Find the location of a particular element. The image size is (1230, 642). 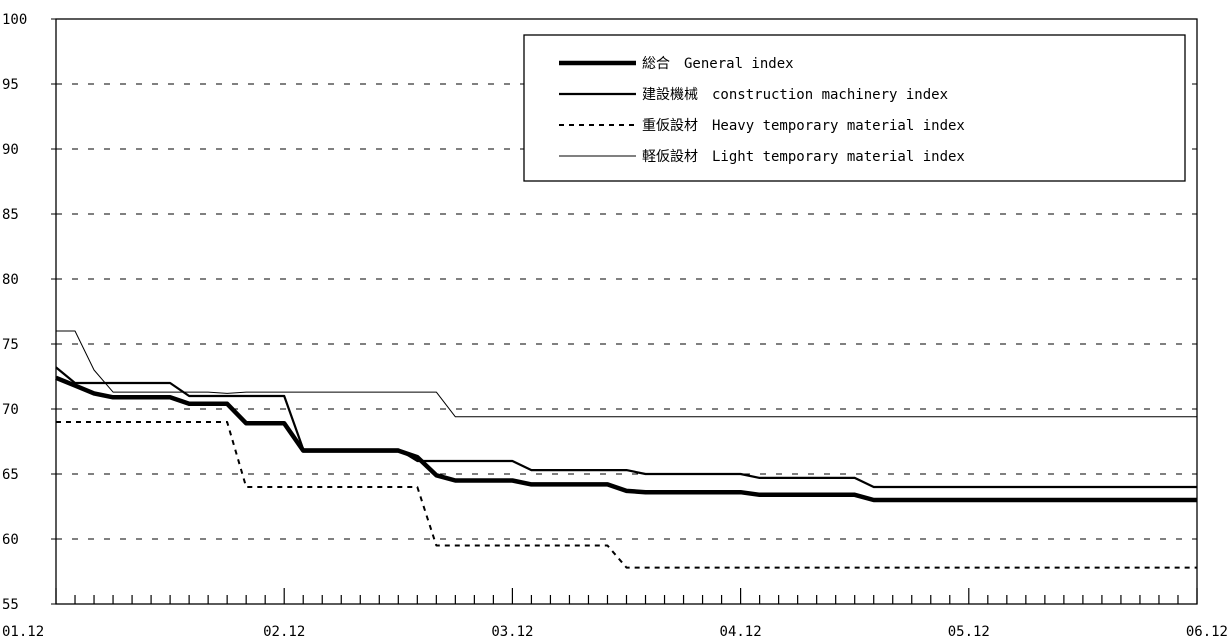

legend-label: 重仮設材 Heavy temporary material index is located at coordinates (803, 126).